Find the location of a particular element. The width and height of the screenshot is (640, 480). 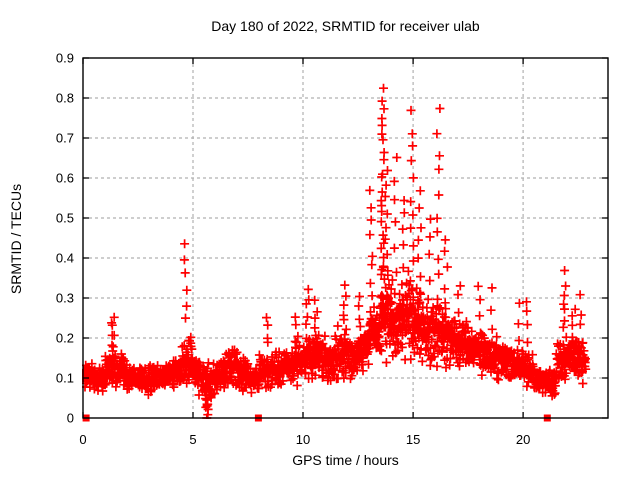

y-tick-label: 0.2 is located at coordinates (65, 338).